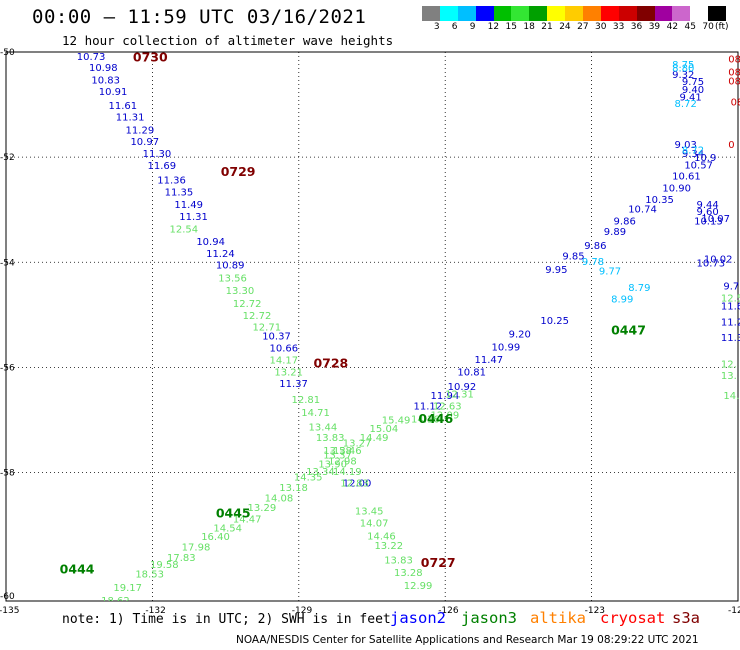 The width and height of the screenshot is (740, 650). I want to click on swh-value-label: 19.58, so click(164, 565).